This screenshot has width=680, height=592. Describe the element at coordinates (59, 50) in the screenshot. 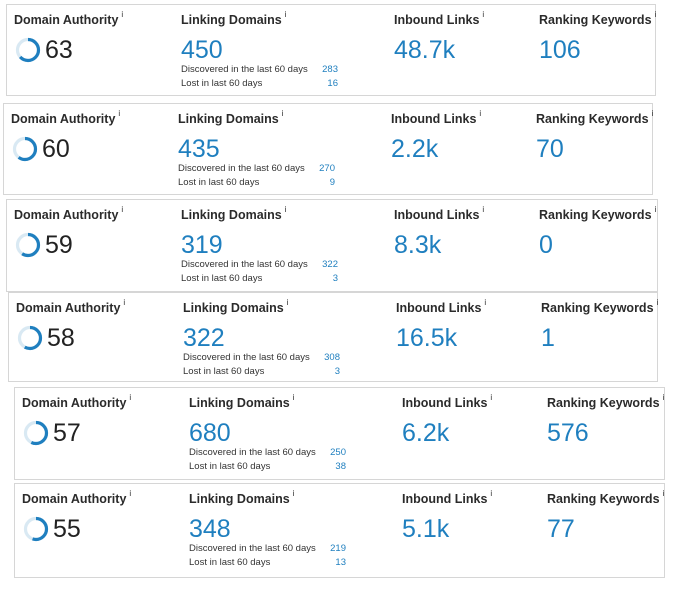

I see `domain-authority-value: 63` at that location.